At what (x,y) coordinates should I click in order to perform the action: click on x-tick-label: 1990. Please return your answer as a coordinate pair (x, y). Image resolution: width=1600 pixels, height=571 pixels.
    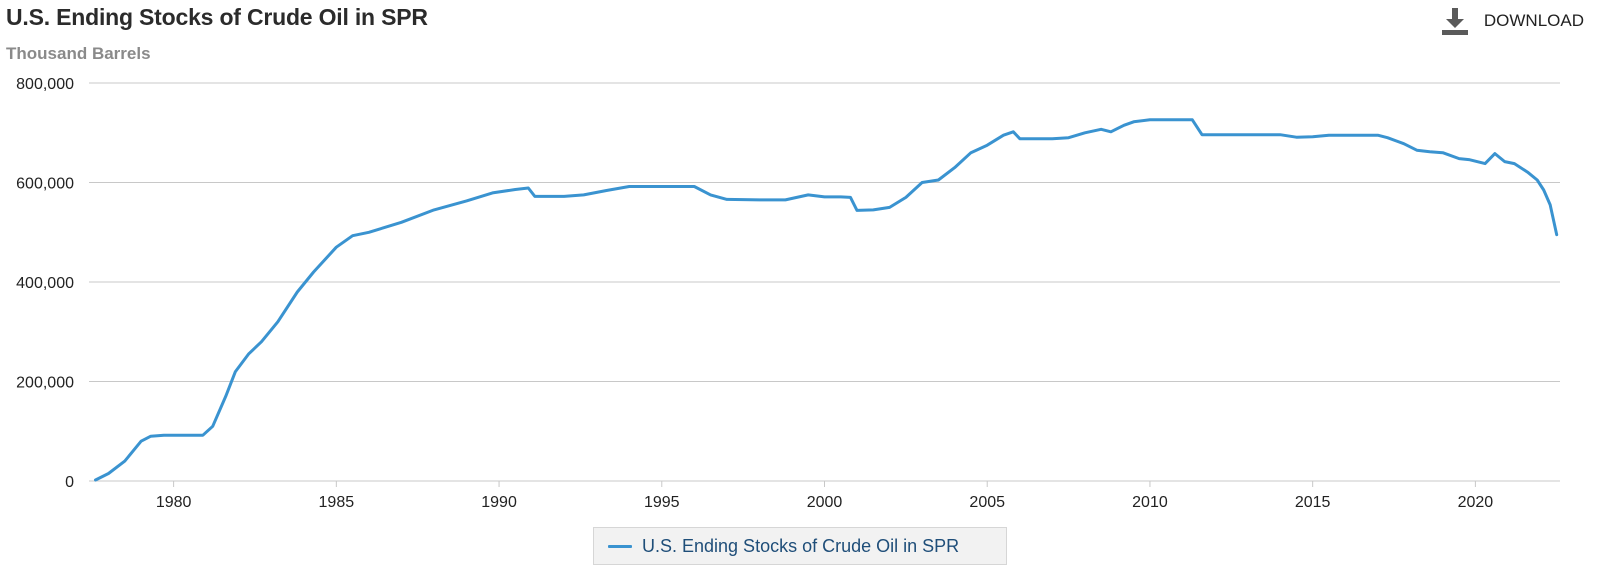
    Looking at the image, I should click on (499, 502).